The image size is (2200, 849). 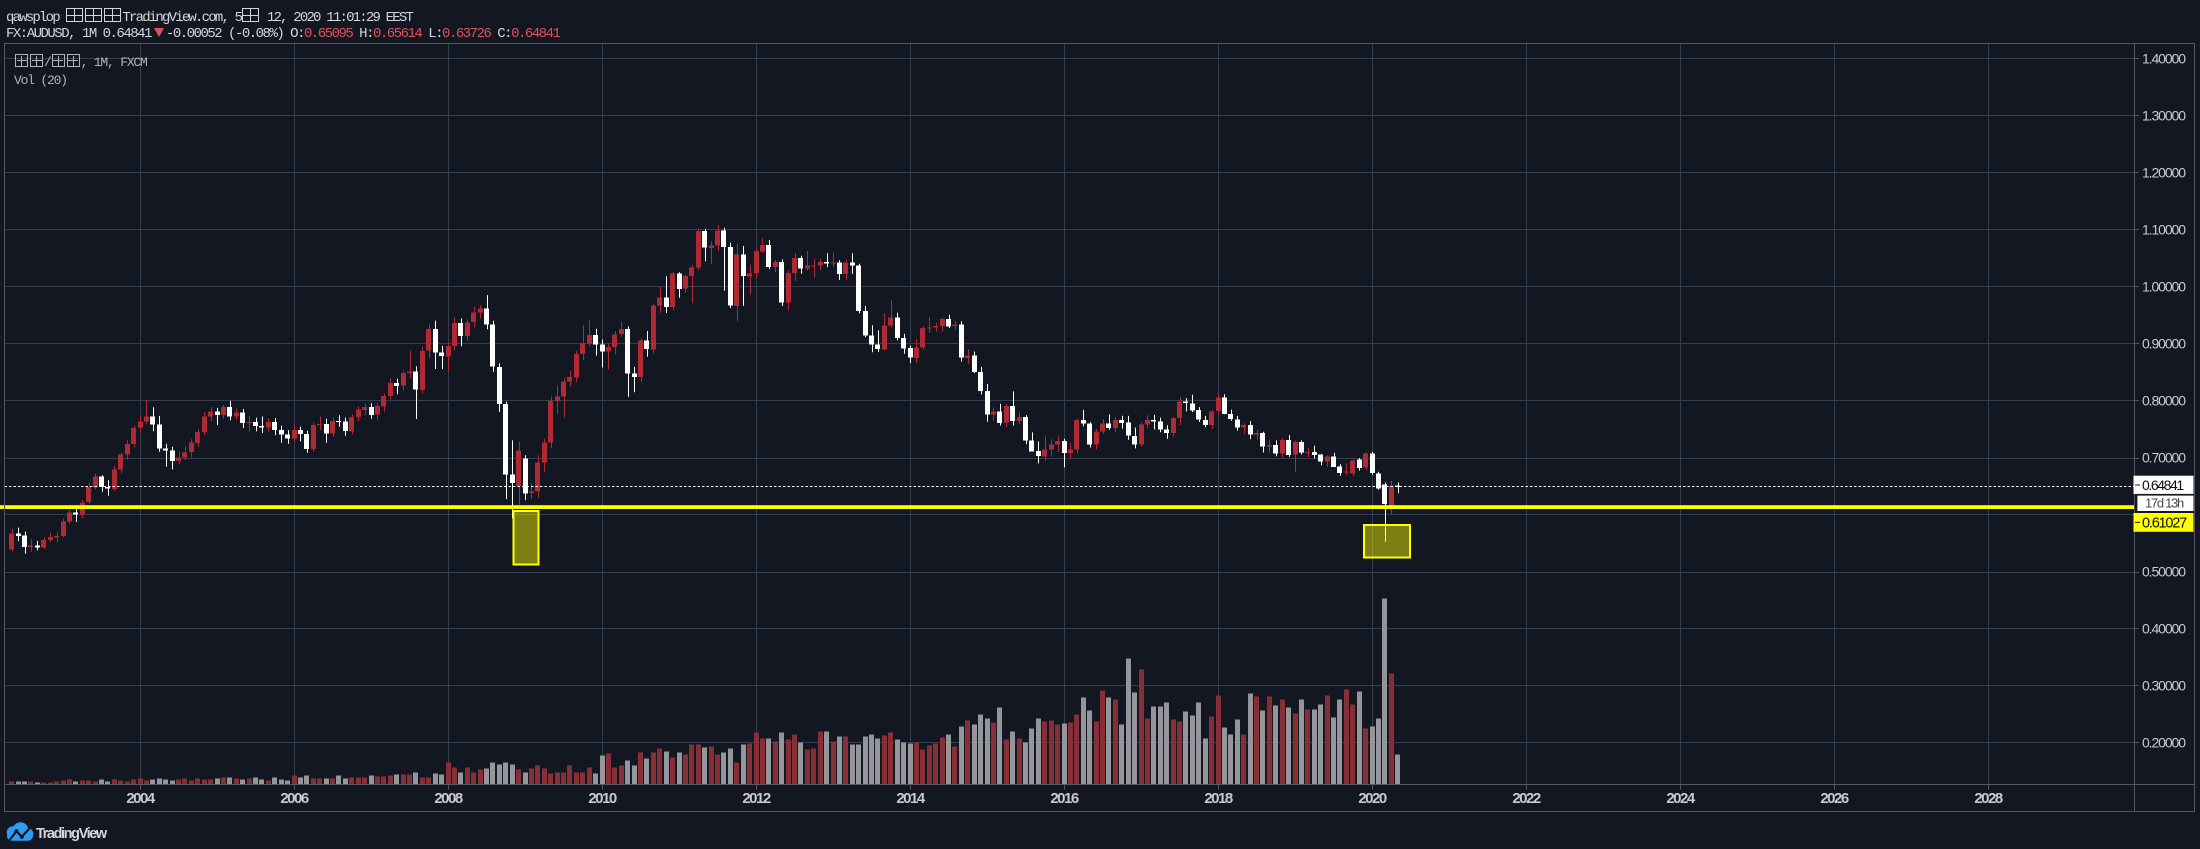 I want to click on svg-text: 2026, so click(x=1834, y=798).